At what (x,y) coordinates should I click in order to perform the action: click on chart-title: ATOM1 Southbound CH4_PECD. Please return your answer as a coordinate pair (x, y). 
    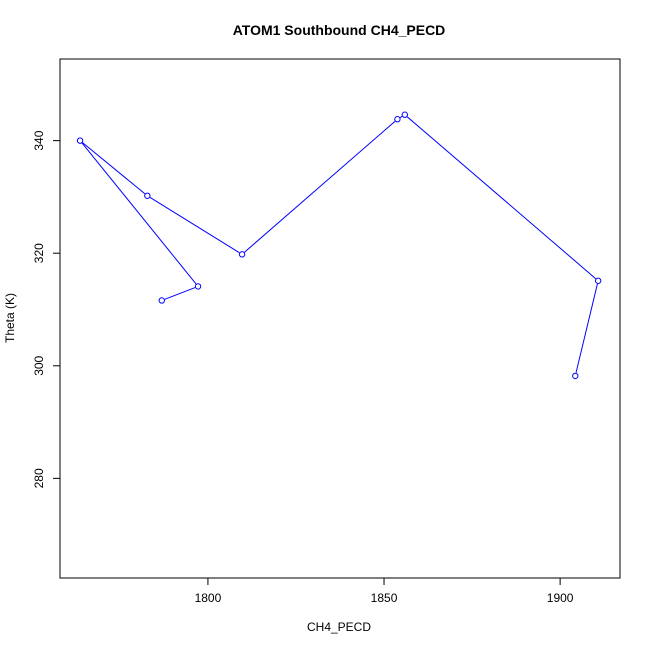
    Looking at the image, I should click on (339, 30).